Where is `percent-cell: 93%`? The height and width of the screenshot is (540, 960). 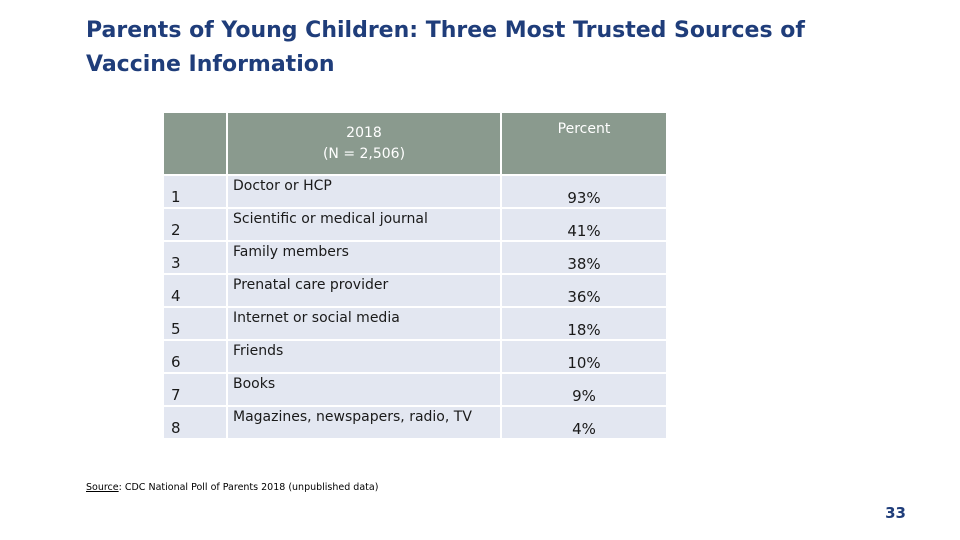 percent-cell: 93% is located at coordinates (583, 191).